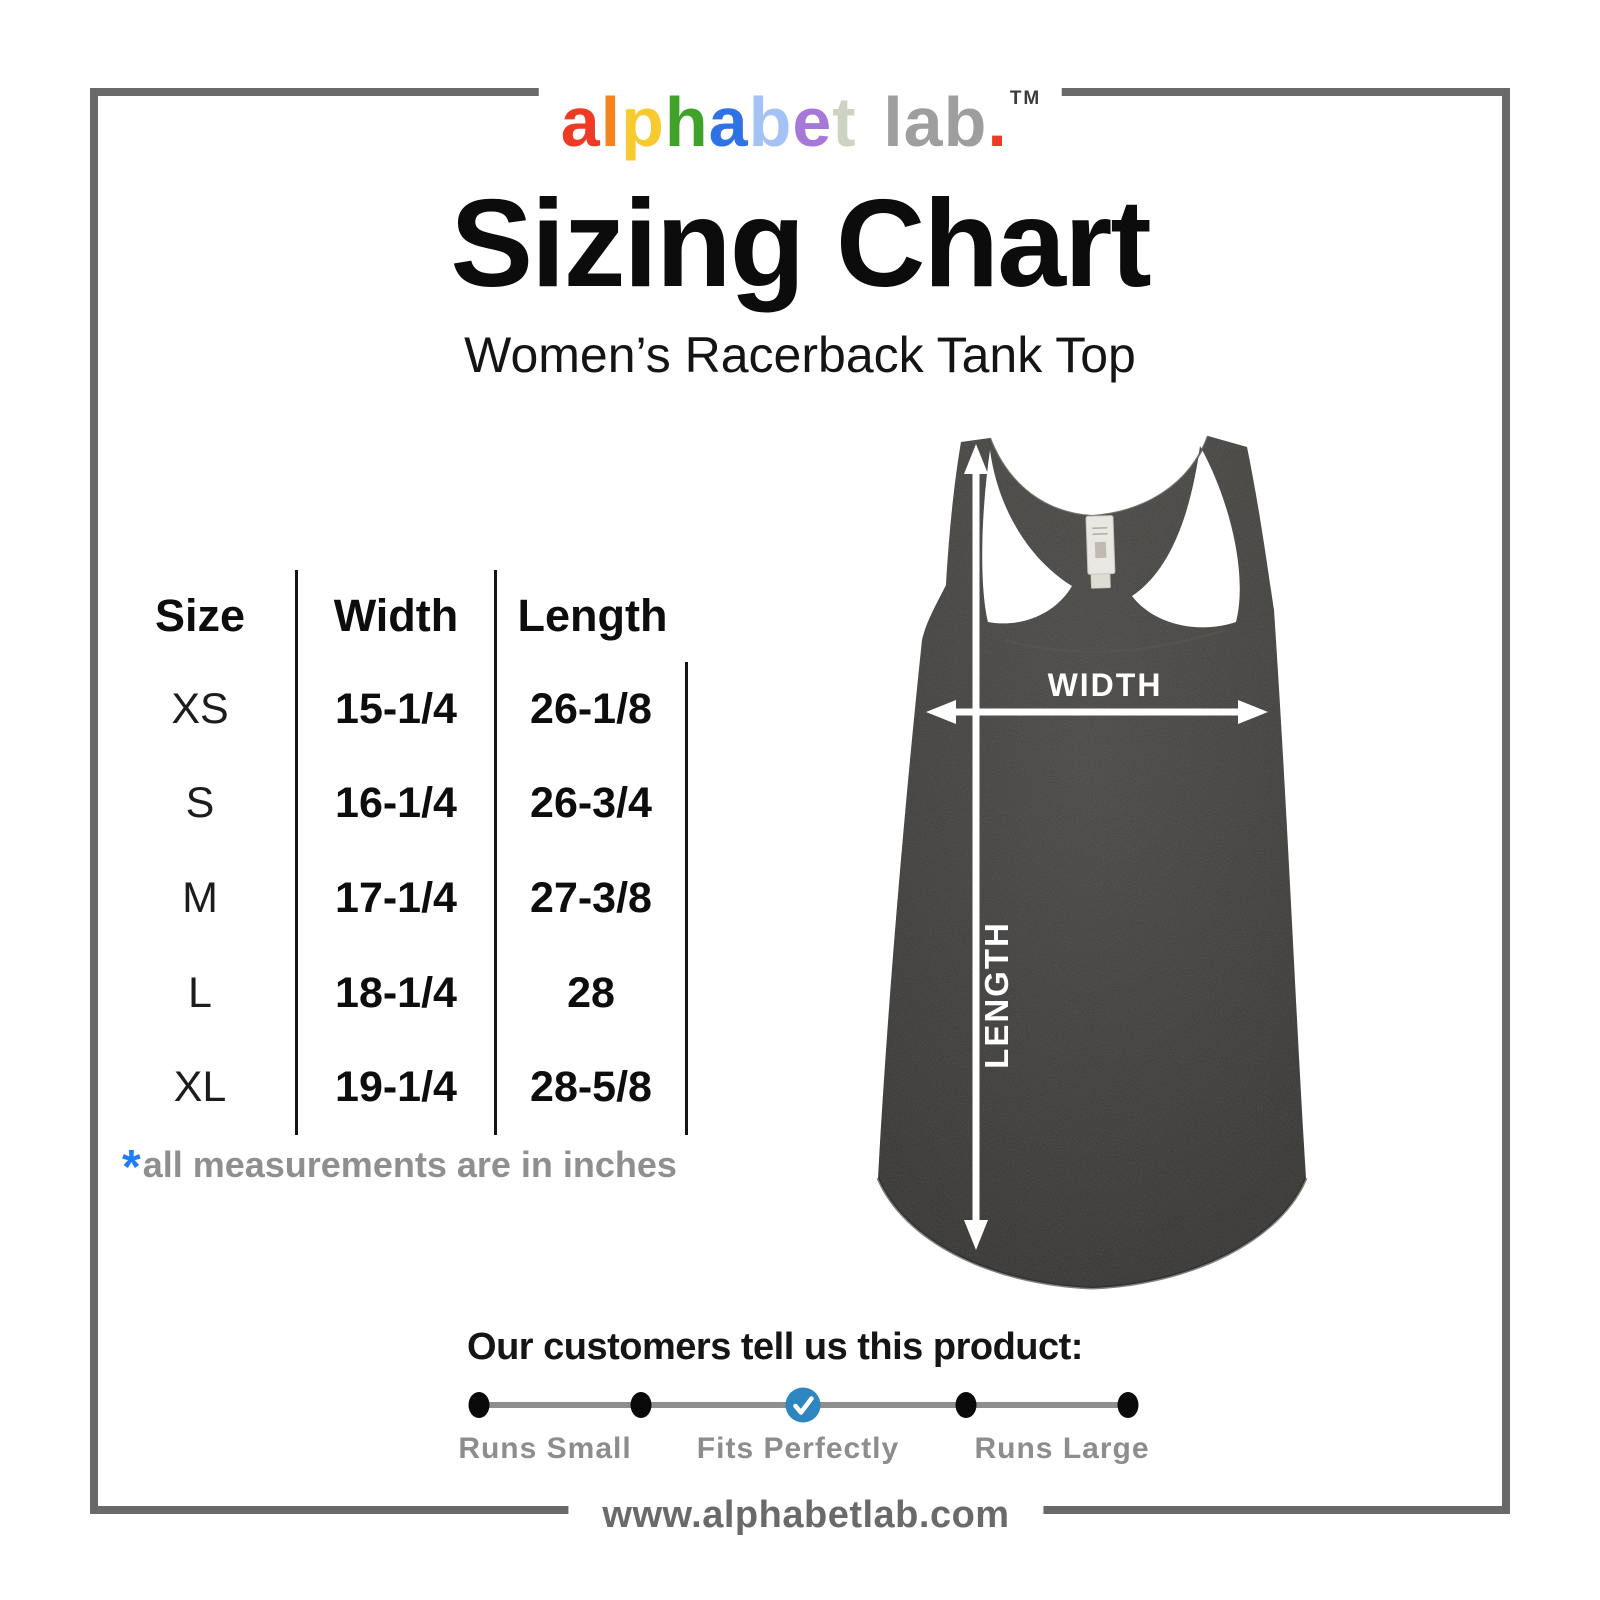 The image size is (1600, 1600). I want to click on logo-letter: ., so click(997, 122).